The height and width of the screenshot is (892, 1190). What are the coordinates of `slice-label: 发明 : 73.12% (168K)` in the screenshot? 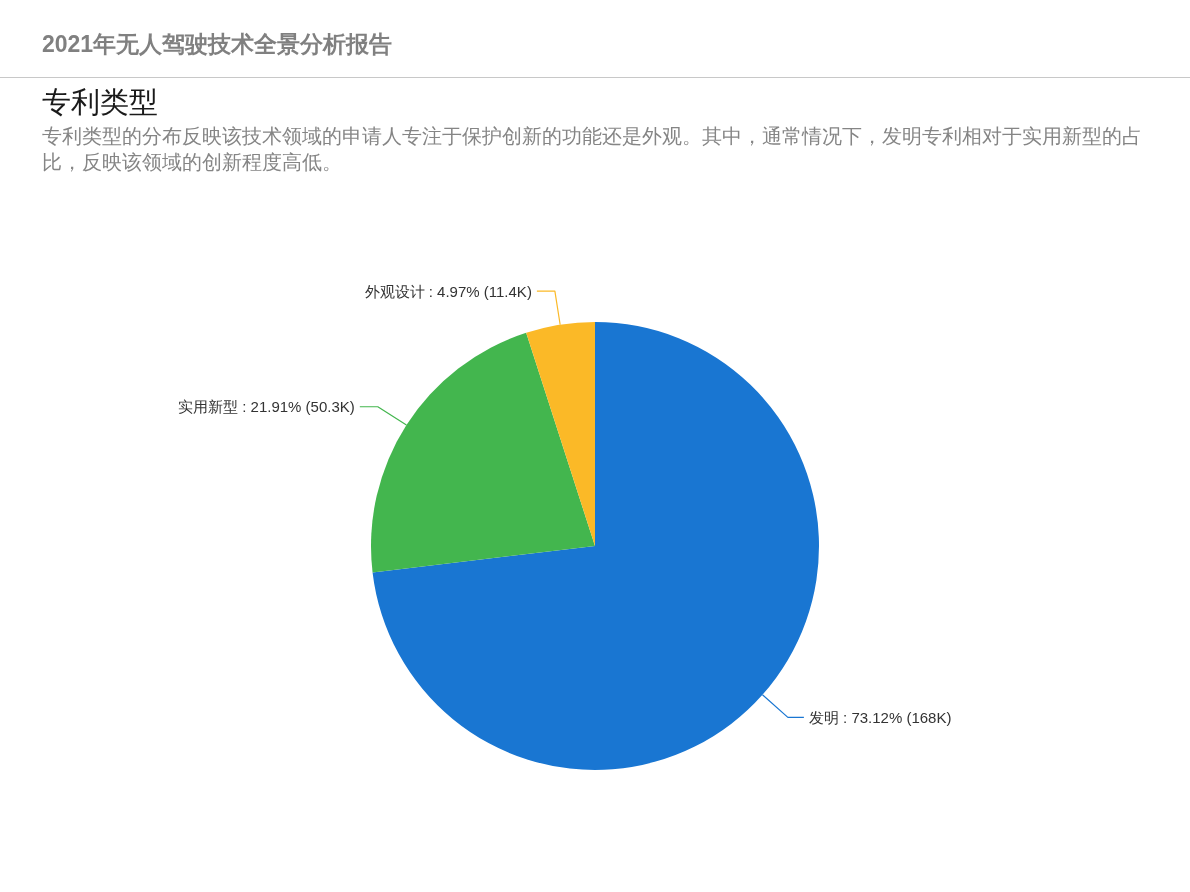 It's located at (880, 717).